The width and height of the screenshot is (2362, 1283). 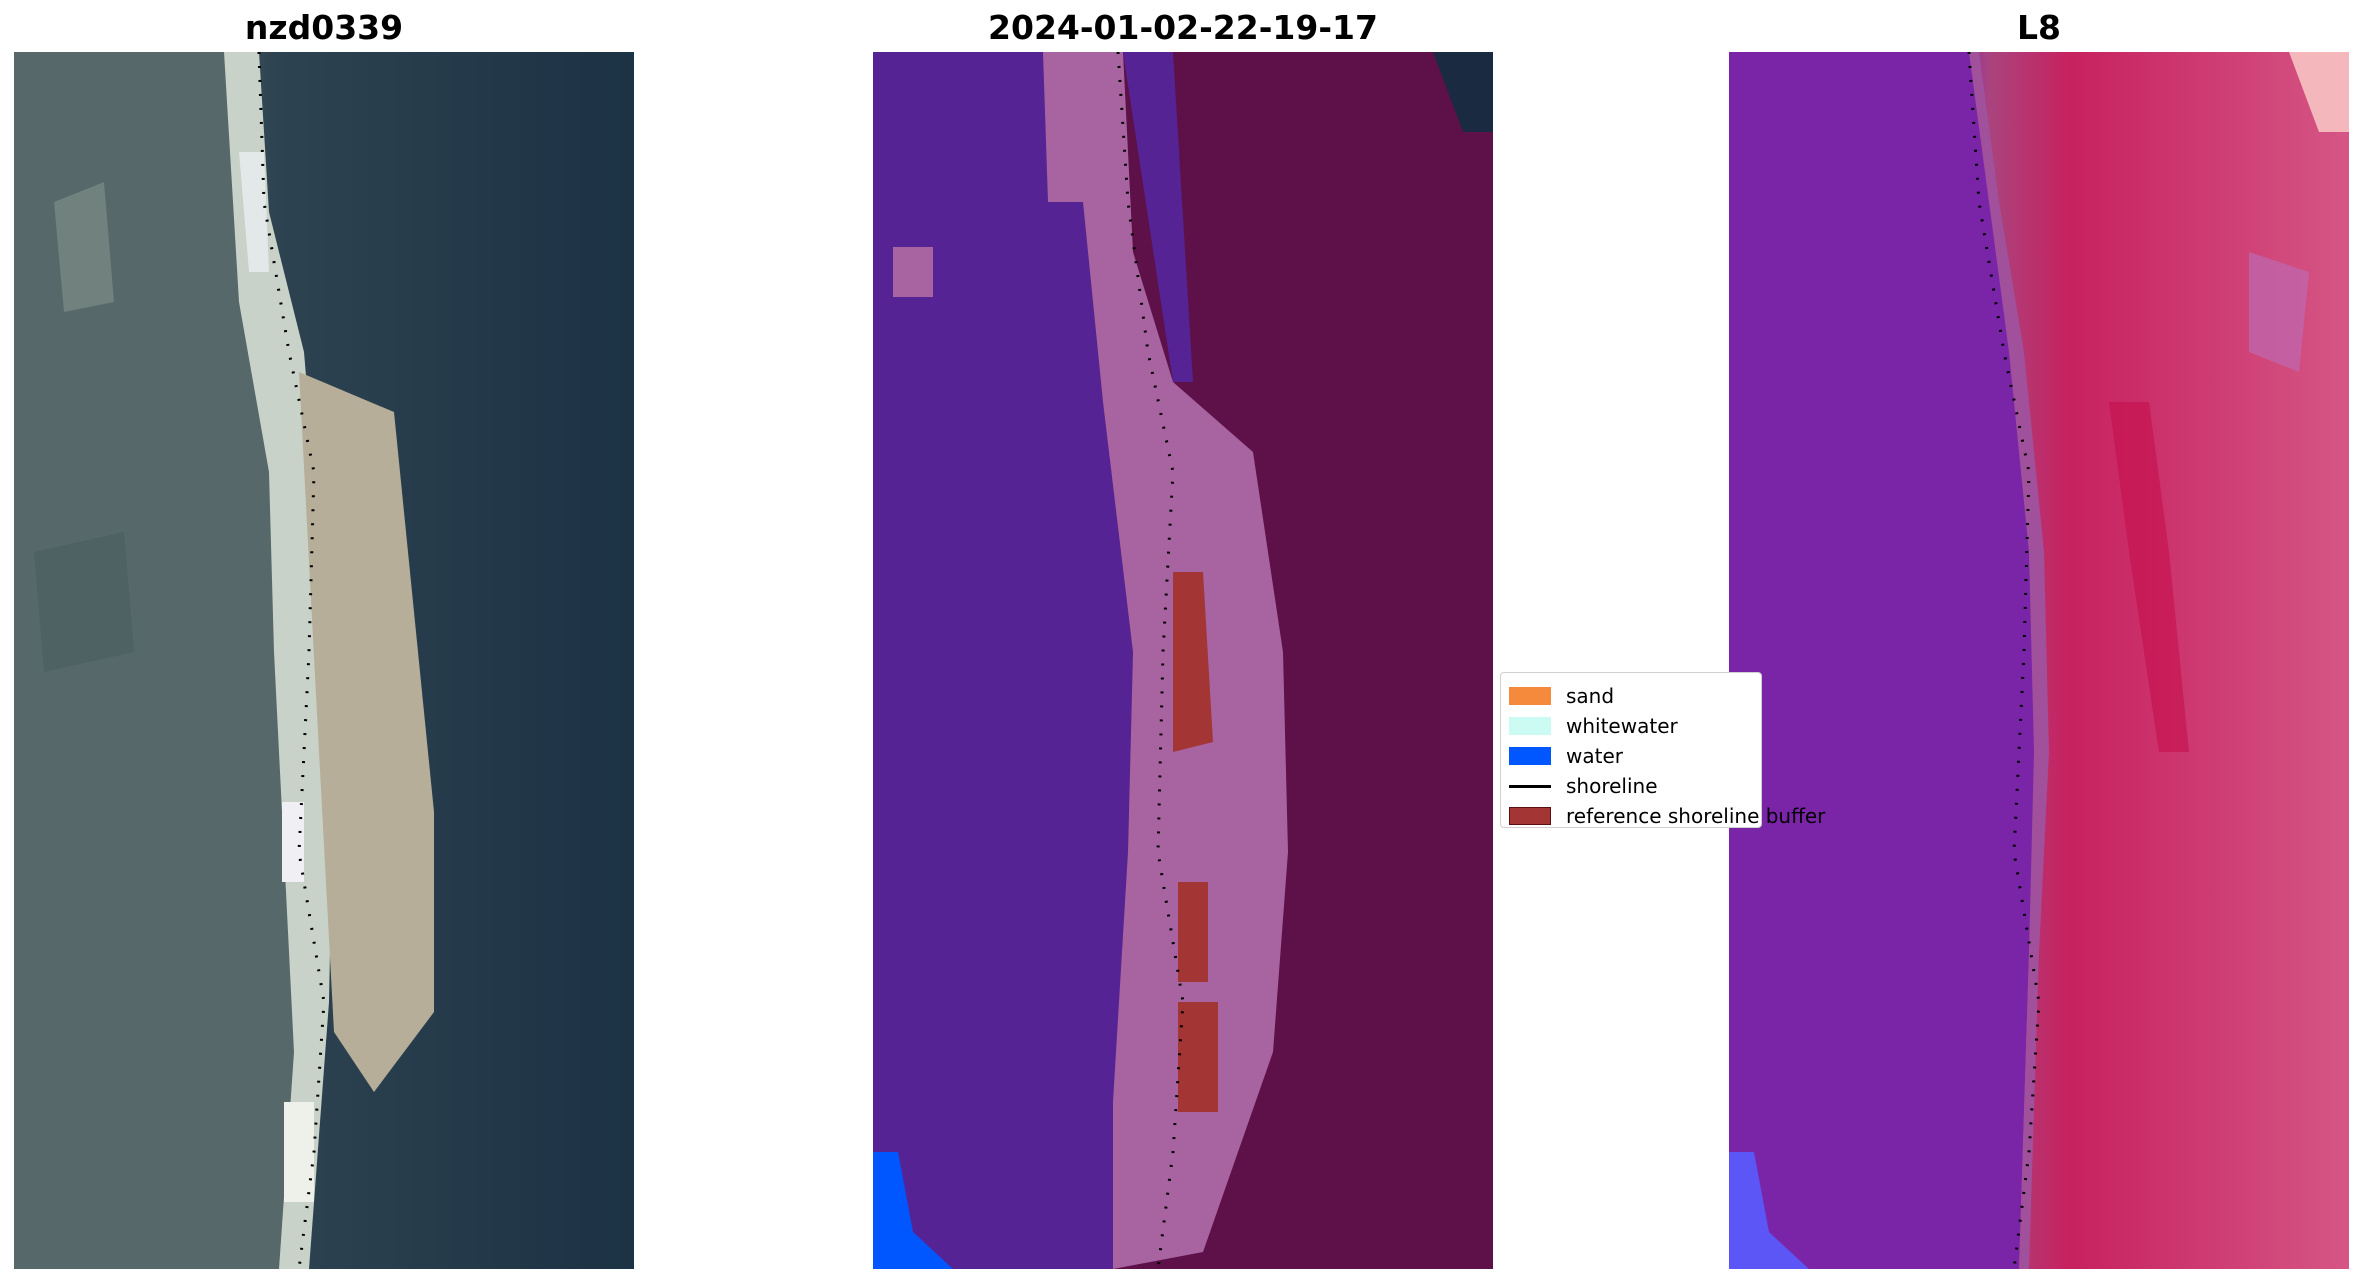 I want to click on legend-label-whitewater: whitewater, so click(x=1622, y=726).